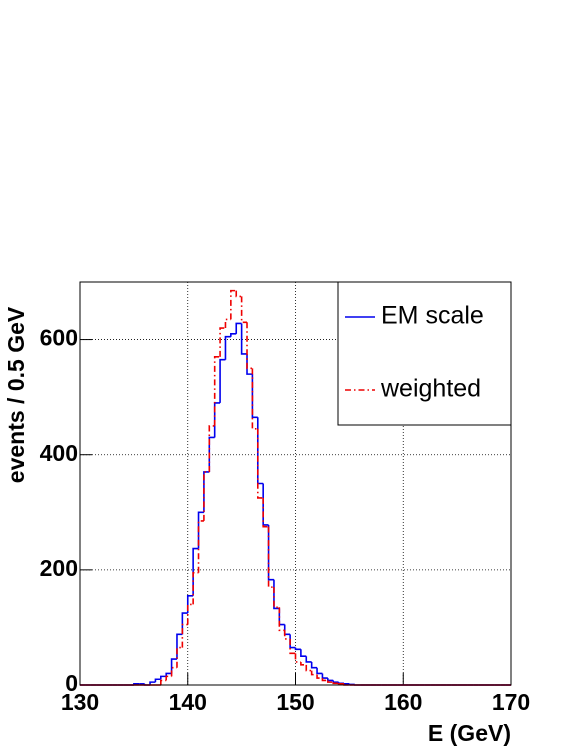 Image resolution: width=581 pixels, height=752 pixels. What do you see at coordinates (59, 338) in the screenshot?
I see `y-tick-label: 600` at bounding box center [59, 338].